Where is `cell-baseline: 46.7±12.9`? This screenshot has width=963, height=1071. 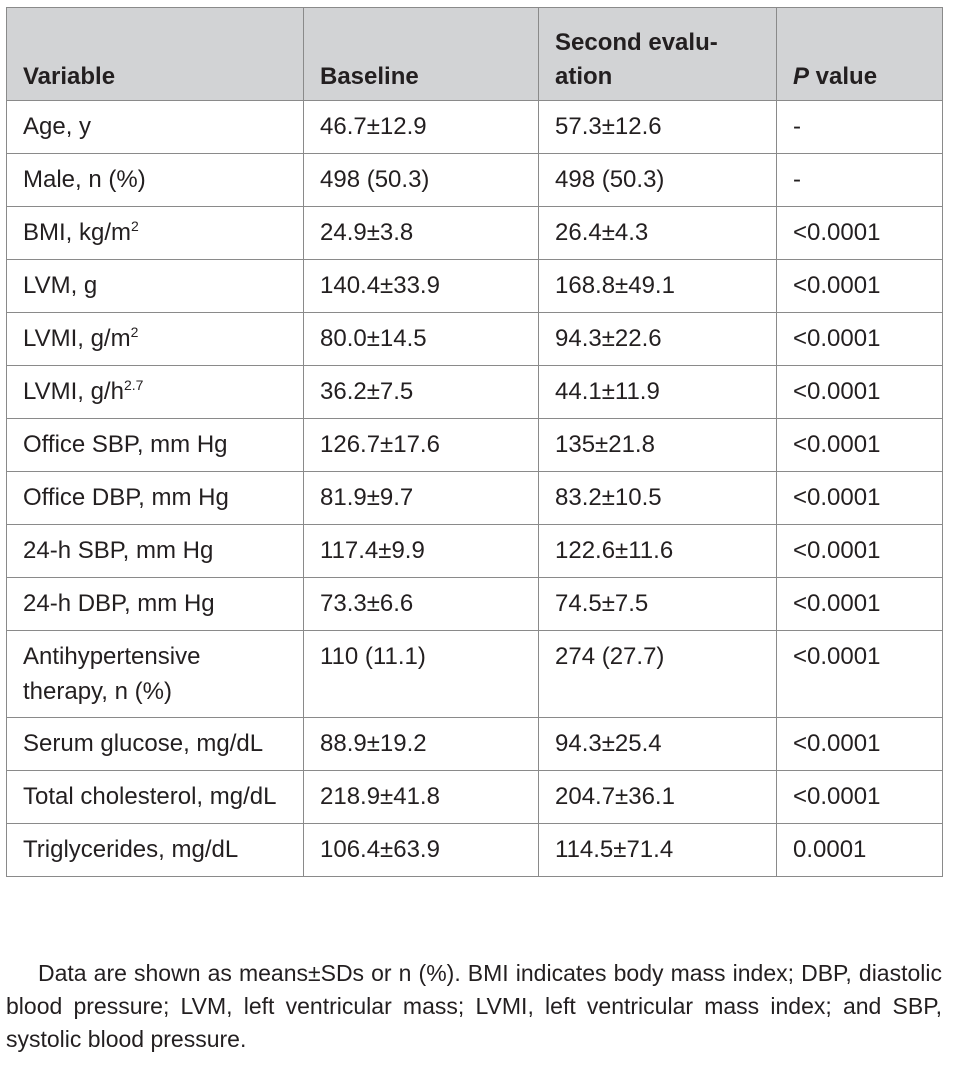 cell-baseline: 46.7±12.9 is located at coordinates (421, 127).